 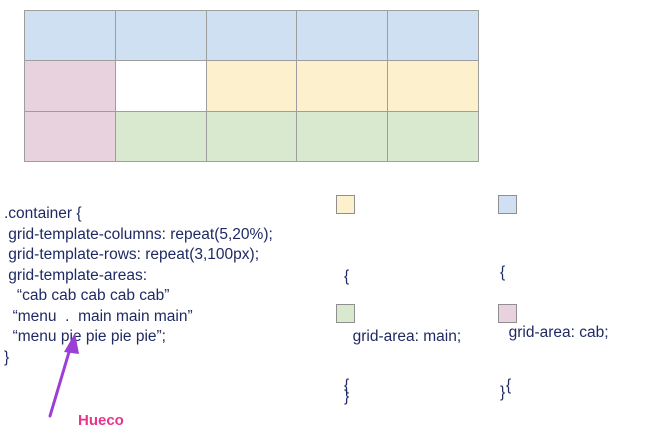 I want to click on pie-color-swatch, so click(x=345, y=313).